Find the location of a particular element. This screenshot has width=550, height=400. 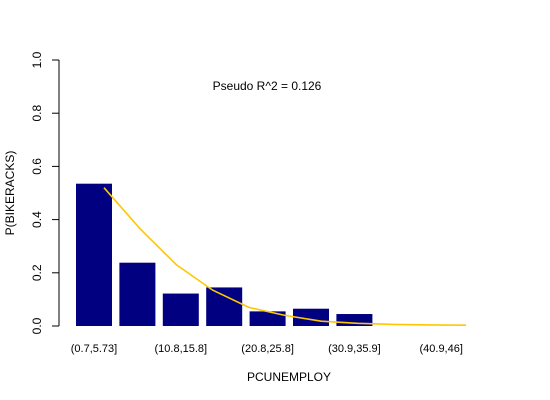

y-tick-label-0.2: 0.2 is located at coordinates (37, 272).